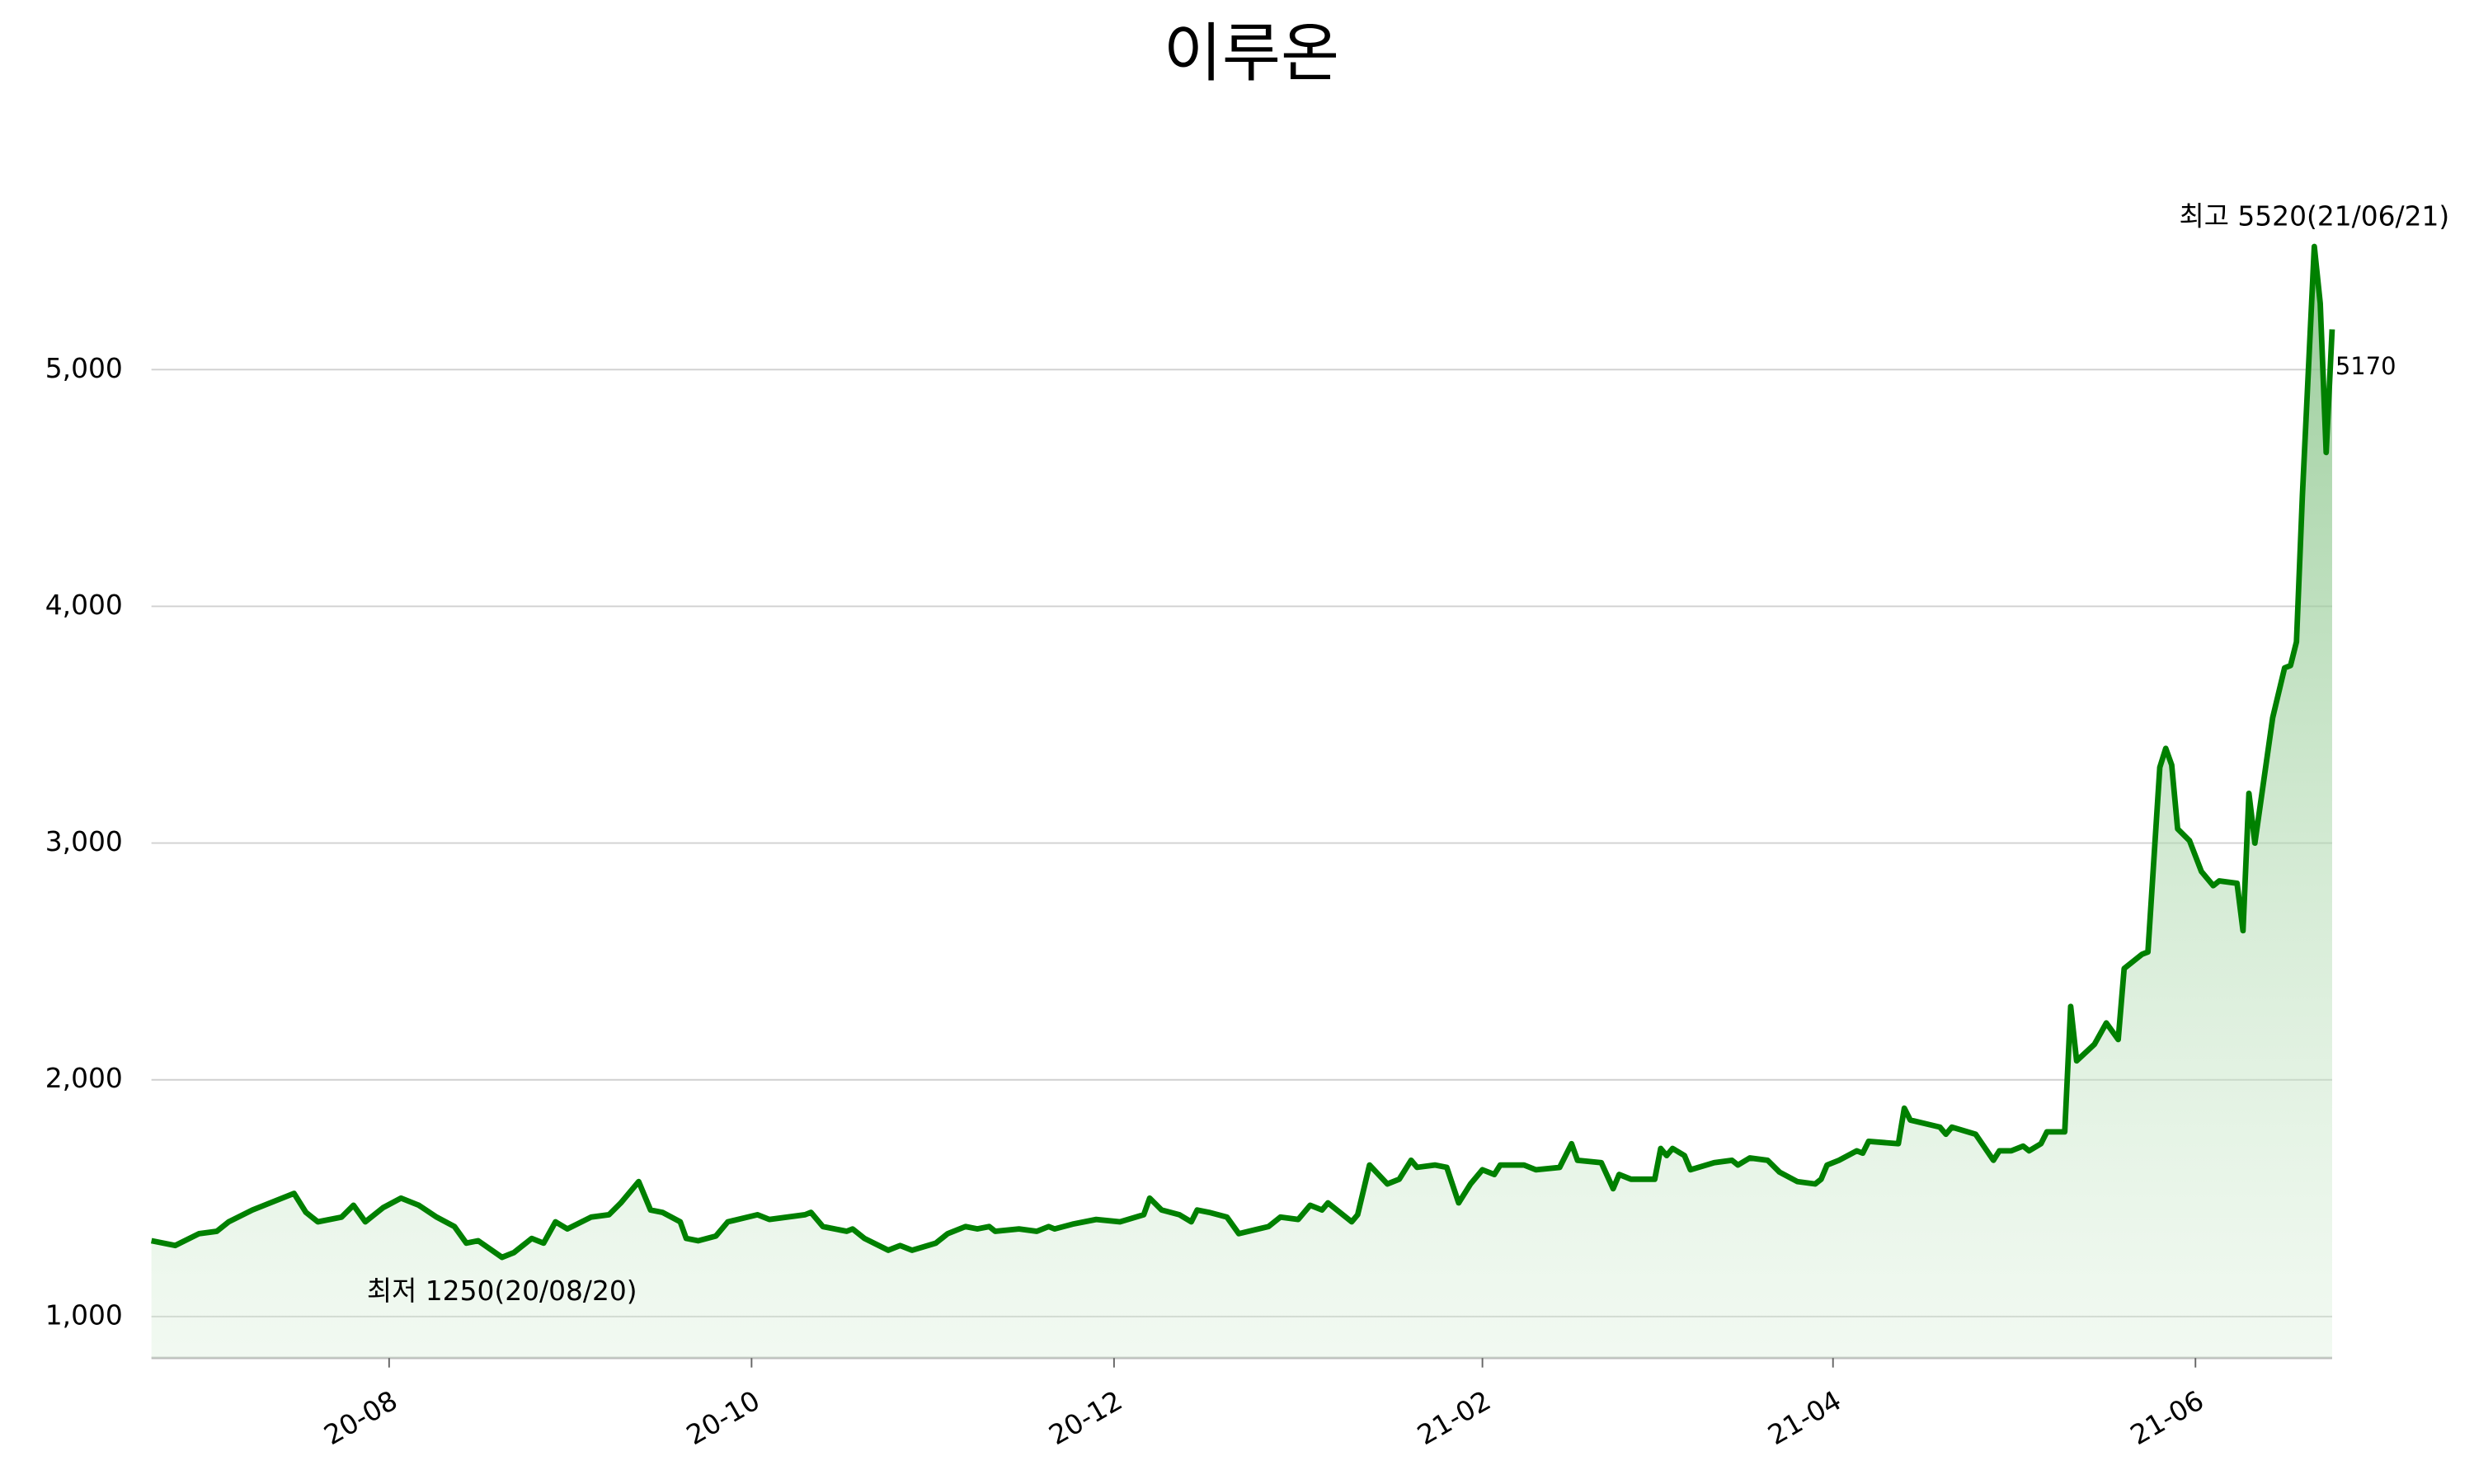 The image size is (2474, 1484). I want to click on y-tick-label: 4,000, so click(84, 605).